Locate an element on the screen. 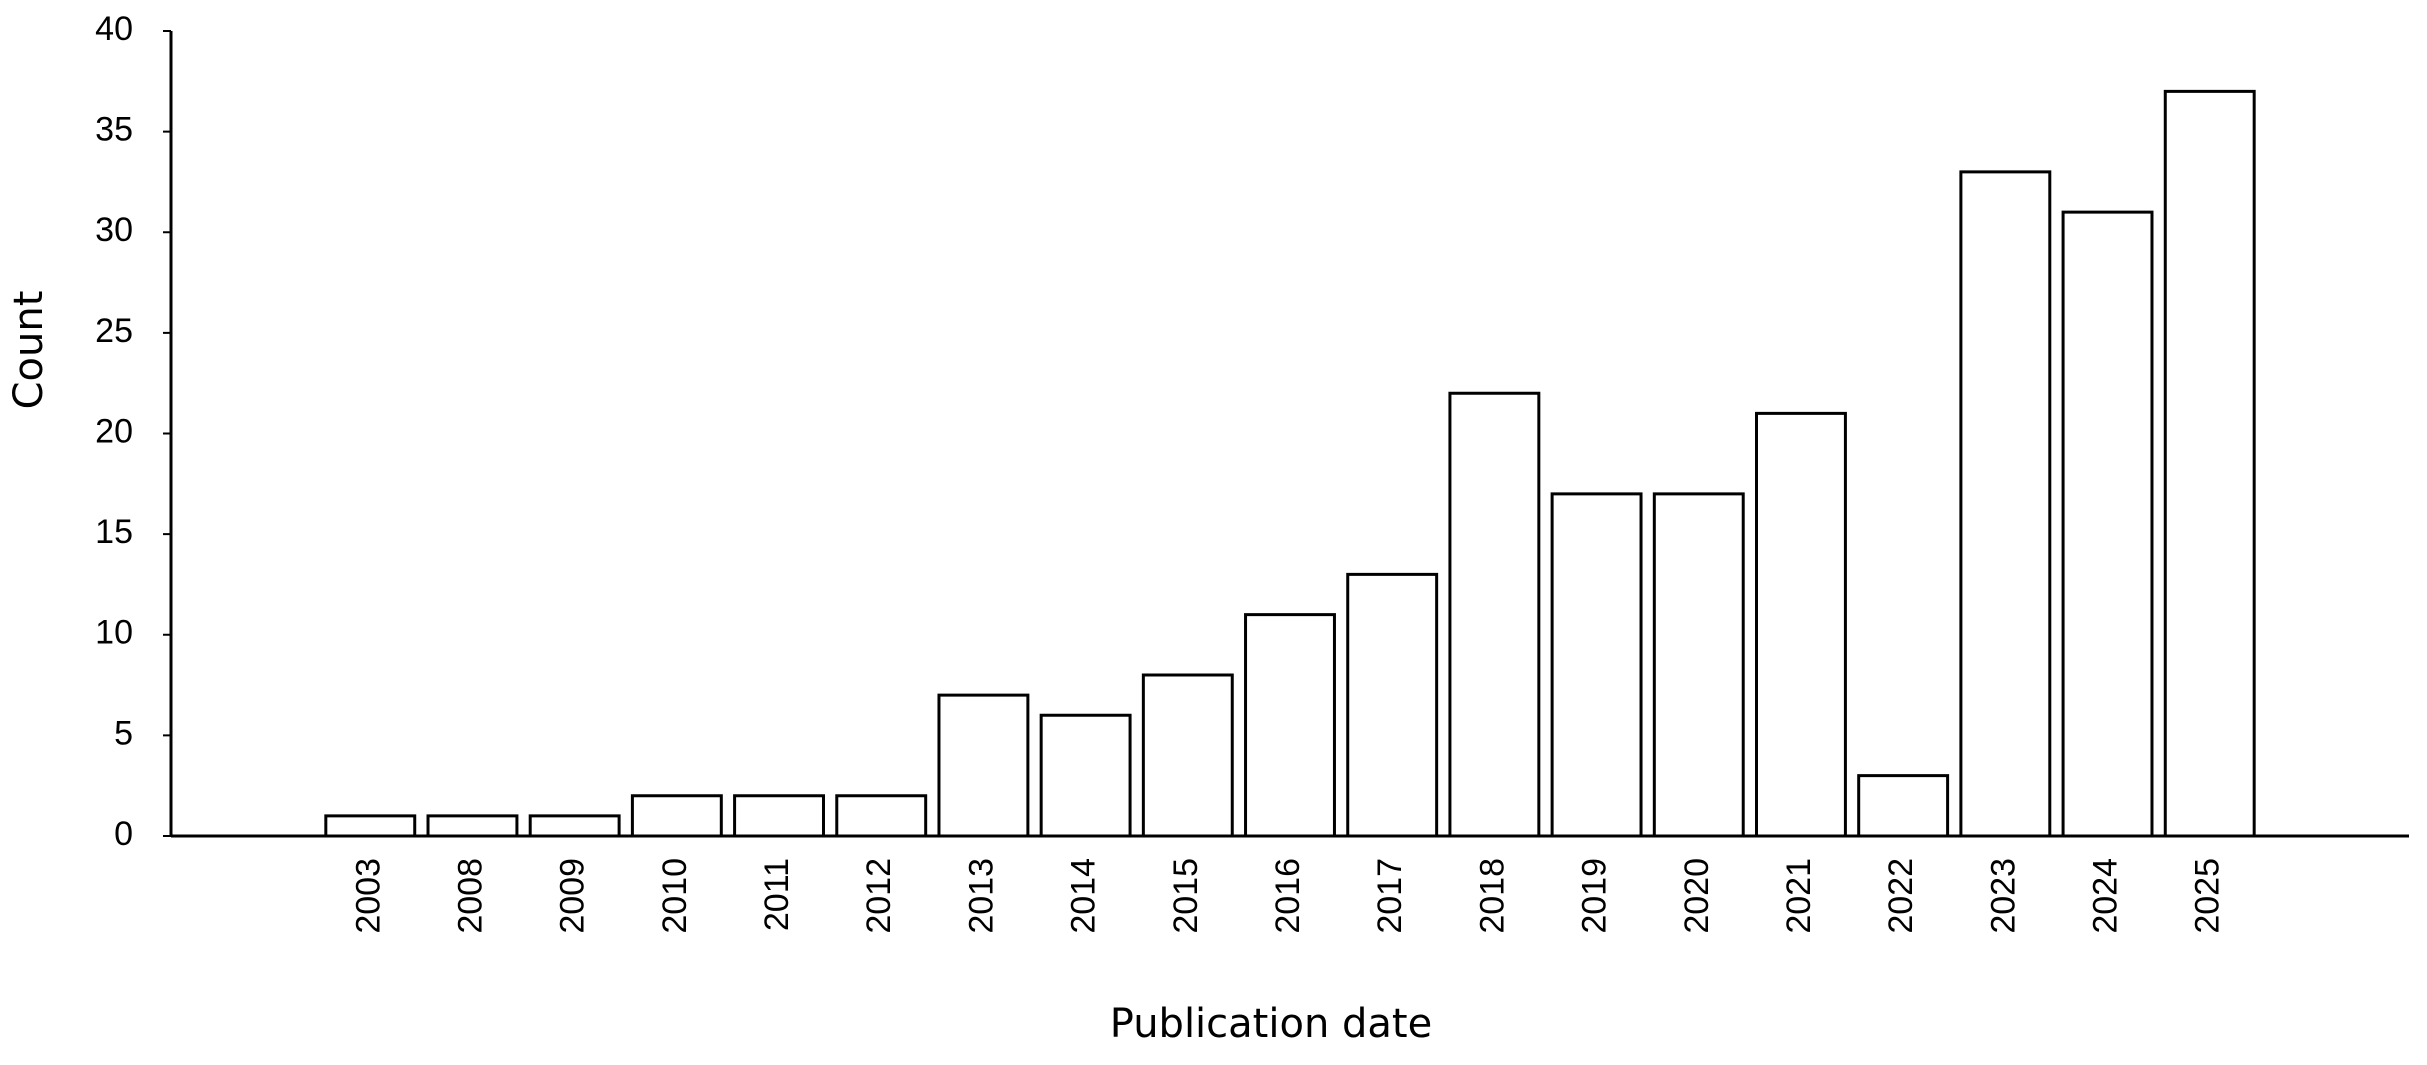 This screenshot has width=2427, height=1065. x-tick-label: 2014 is located at coordinates (1084, 896).